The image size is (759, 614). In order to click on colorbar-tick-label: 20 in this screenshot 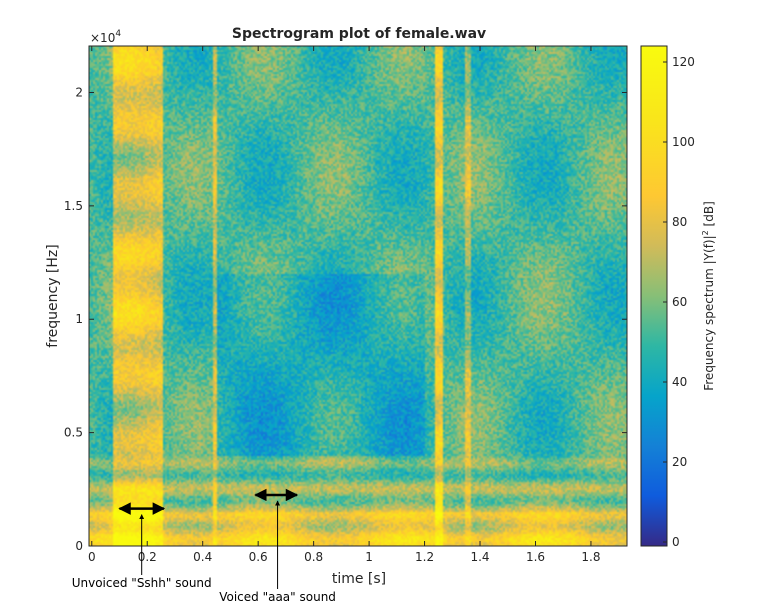, I will do `click(679, 462)`.